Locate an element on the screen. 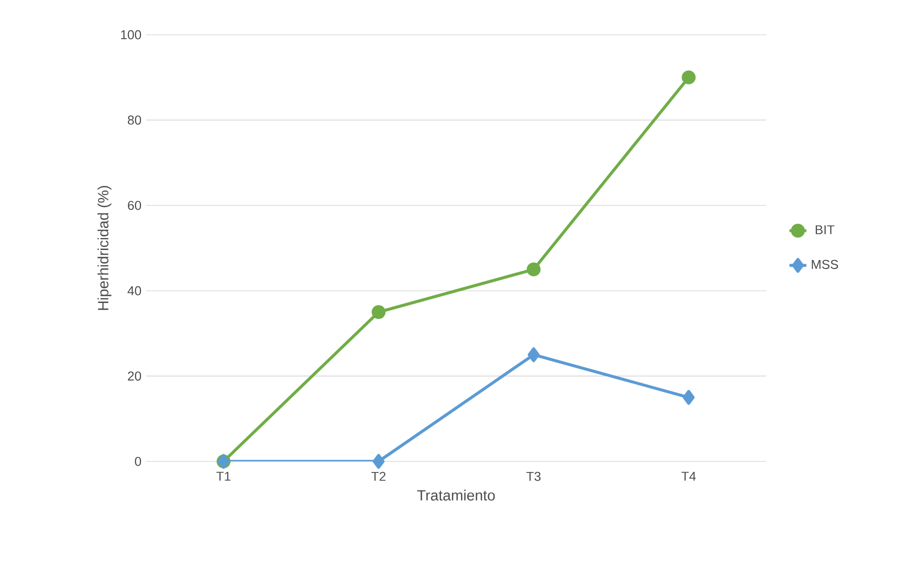  y-tick-label: 20 is located at coordinates (135, 375).